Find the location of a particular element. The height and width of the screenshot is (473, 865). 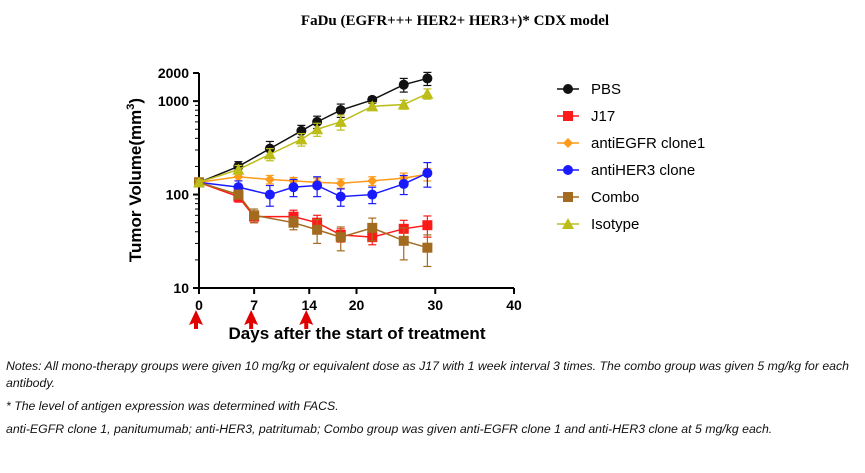

legend-label: antiEGFR clone1 is located at coordinates (648, 143).